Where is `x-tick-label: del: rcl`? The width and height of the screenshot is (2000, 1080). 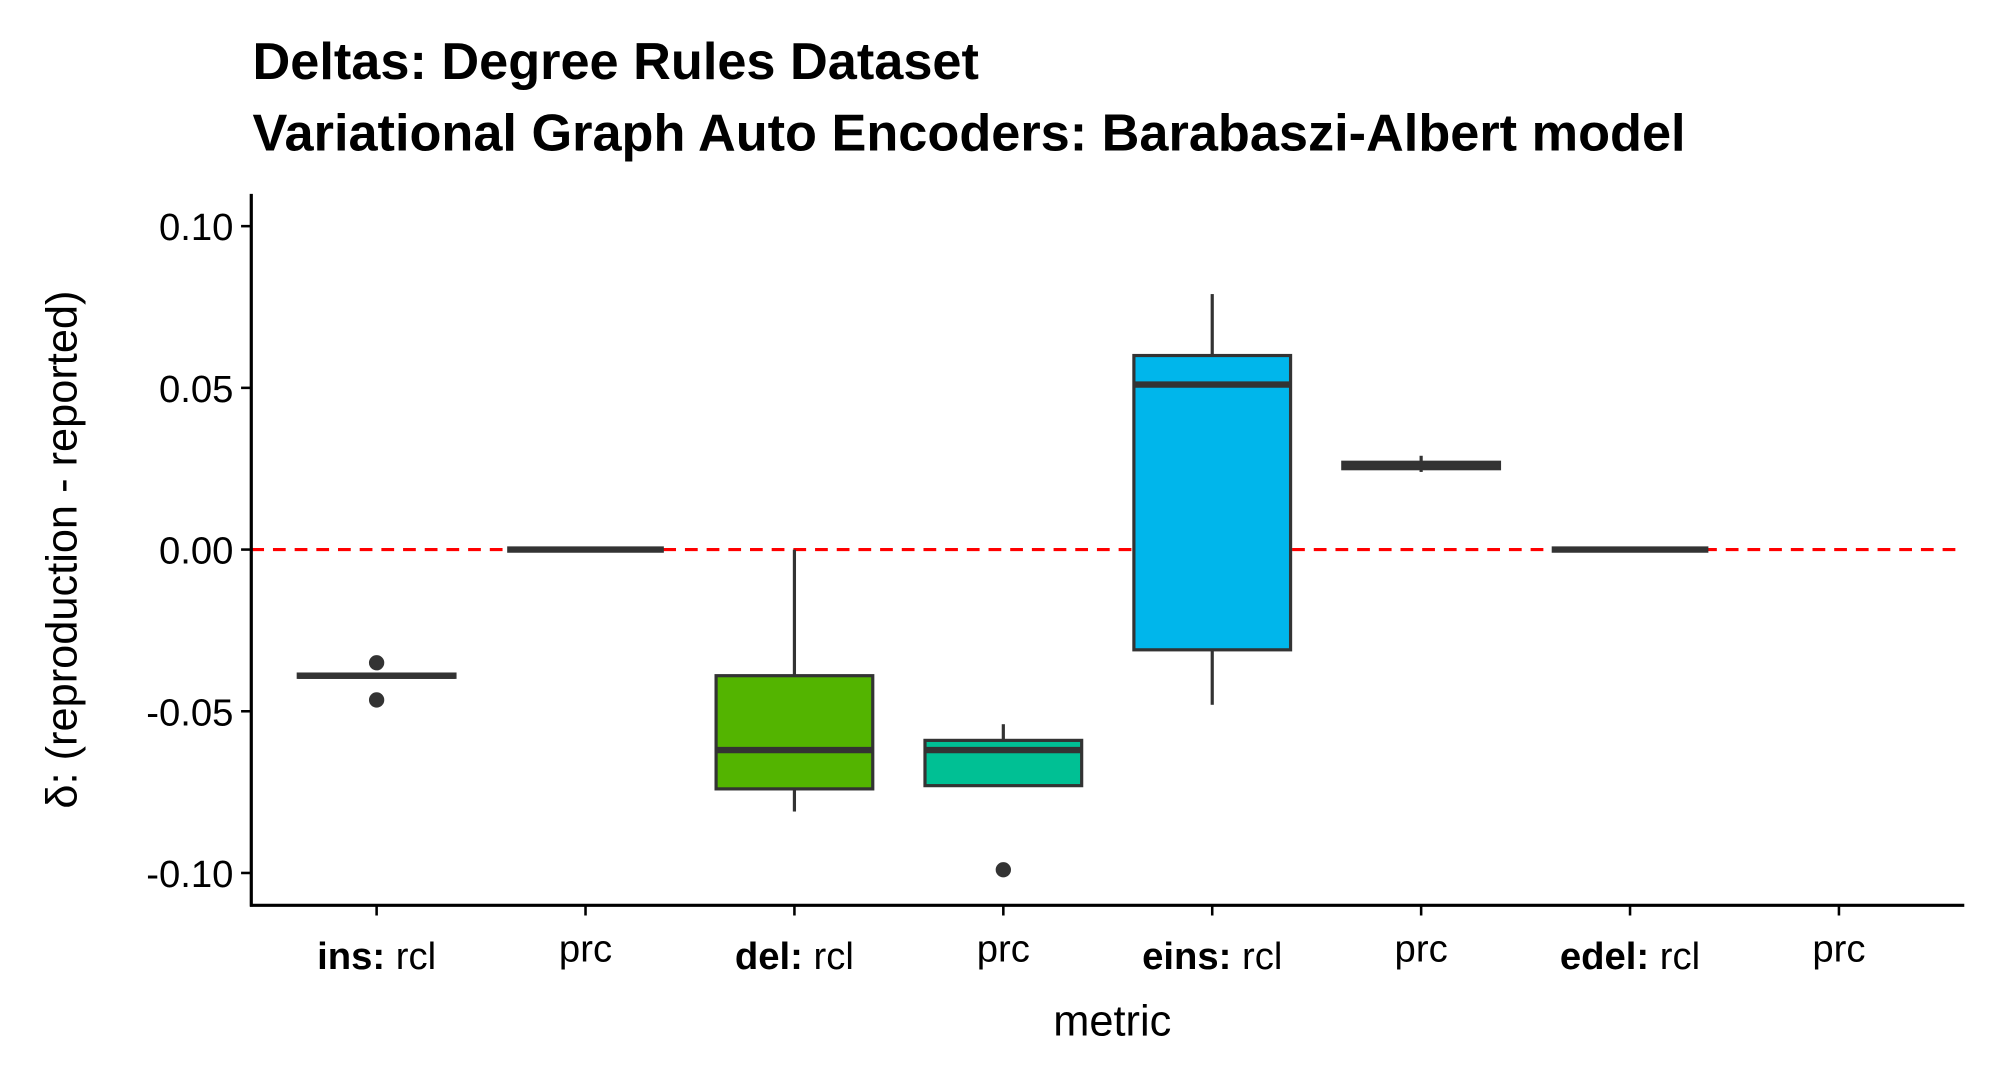
x-tick-label: del: rcl is located at coordinates (794, 956).